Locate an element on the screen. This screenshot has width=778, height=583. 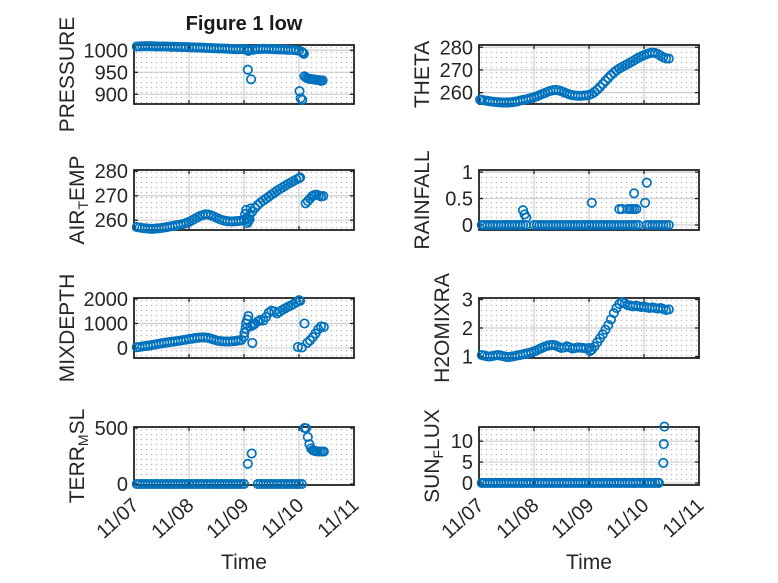
y-axis-label: MIXDEPTH is located at coordinates (67, 328).